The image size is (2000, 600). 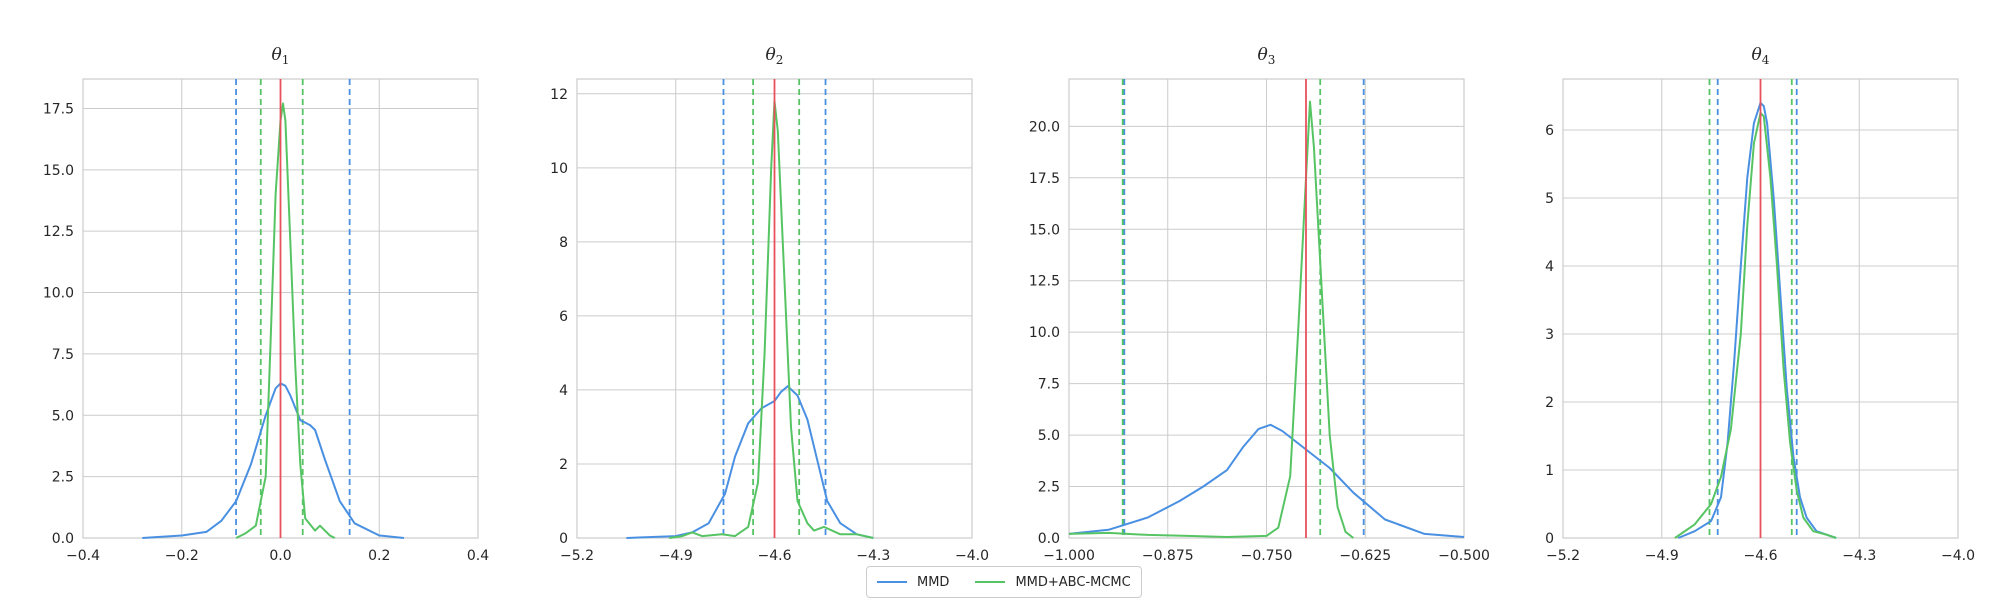 I want to click on panel-2-ytick-label: 10, so click(x=559, y=169).